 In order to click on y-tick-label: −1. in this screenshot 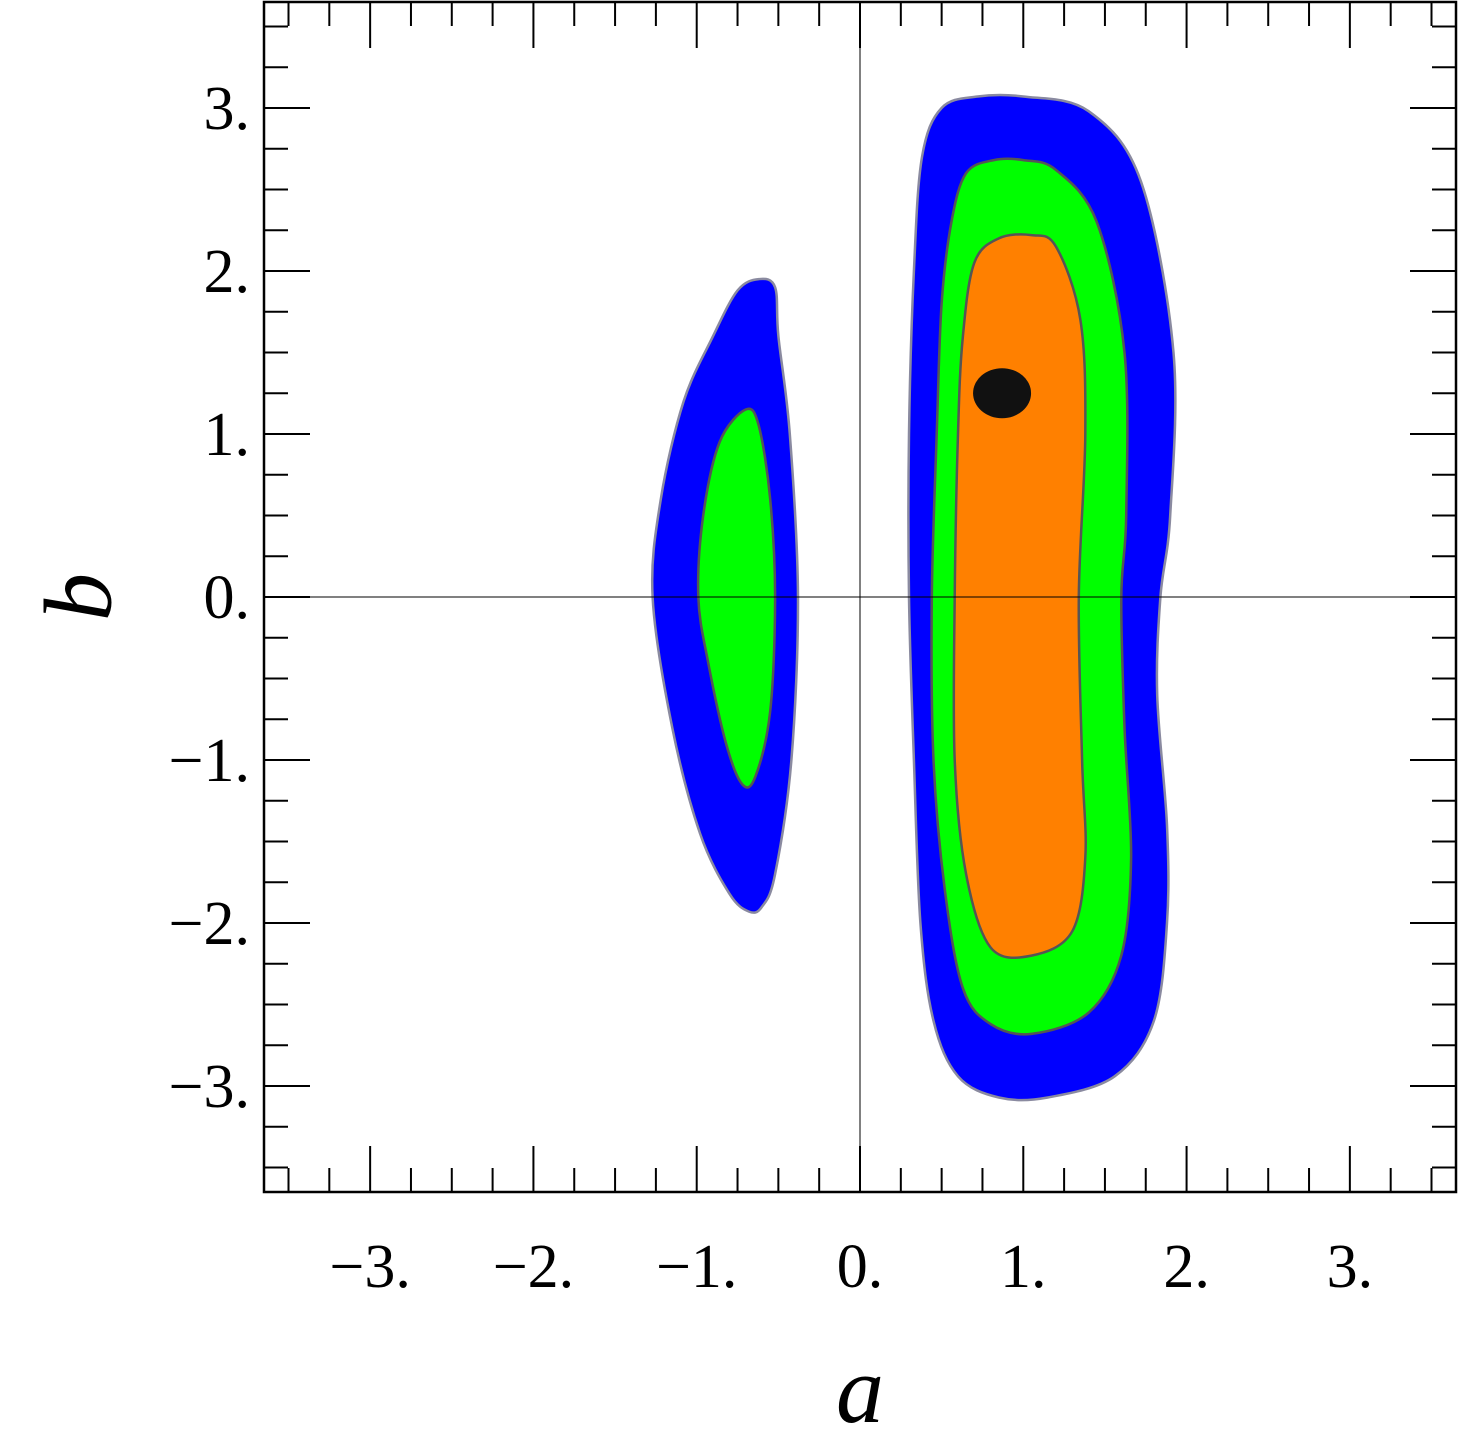, I will do `click(209, 761)`.